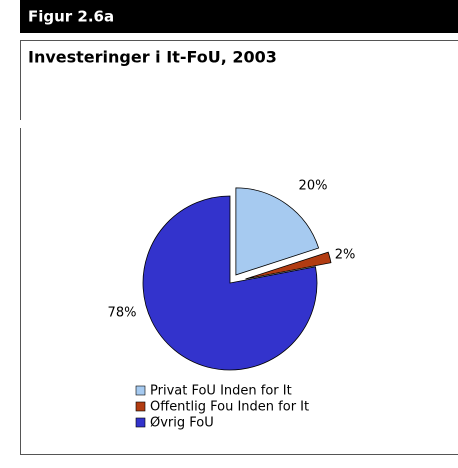 The image size is (458, 468). I want to click on chart-title: Investeringer i It-FoU, 2003, so click(152, 57).